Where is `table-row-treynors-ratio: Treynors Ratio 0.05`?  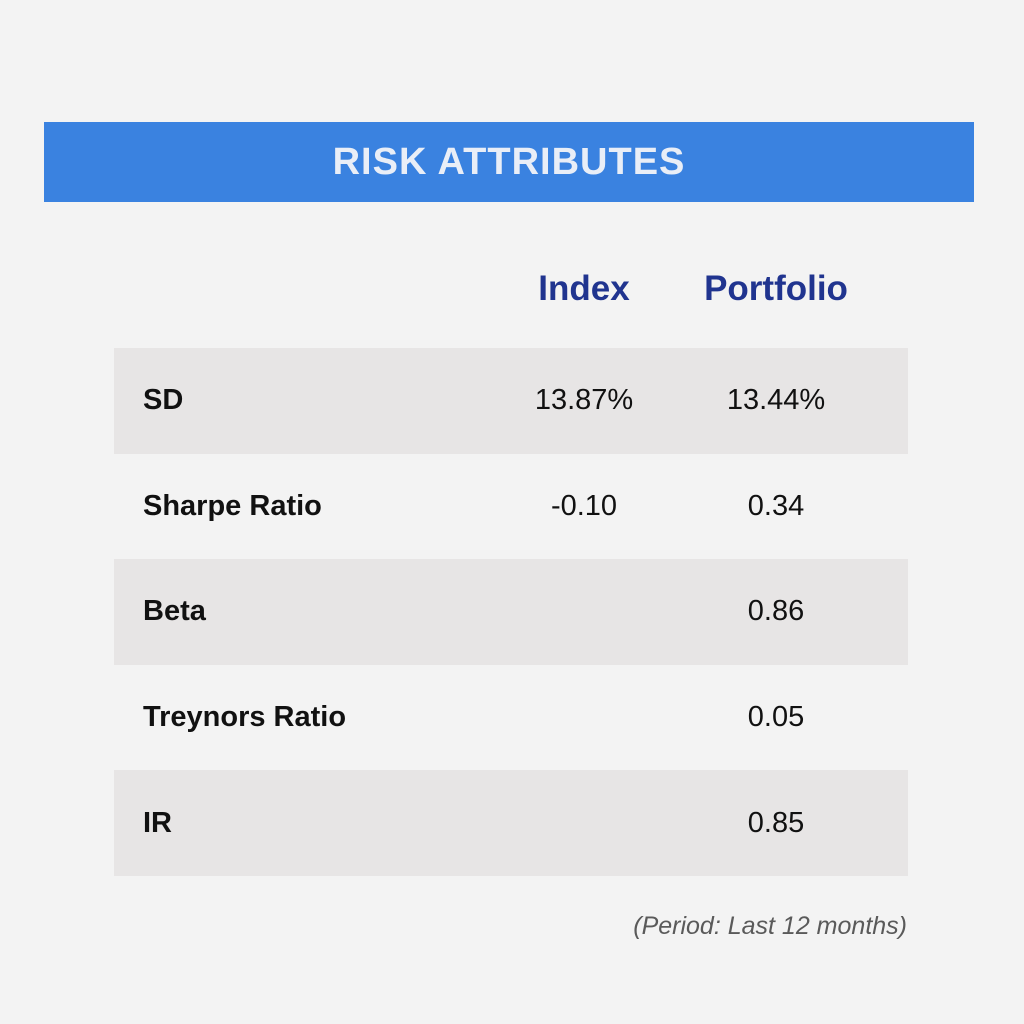 table-row-treynors-ratio: Treynors Ratio 0.05 is located at coordinates (511, 718).